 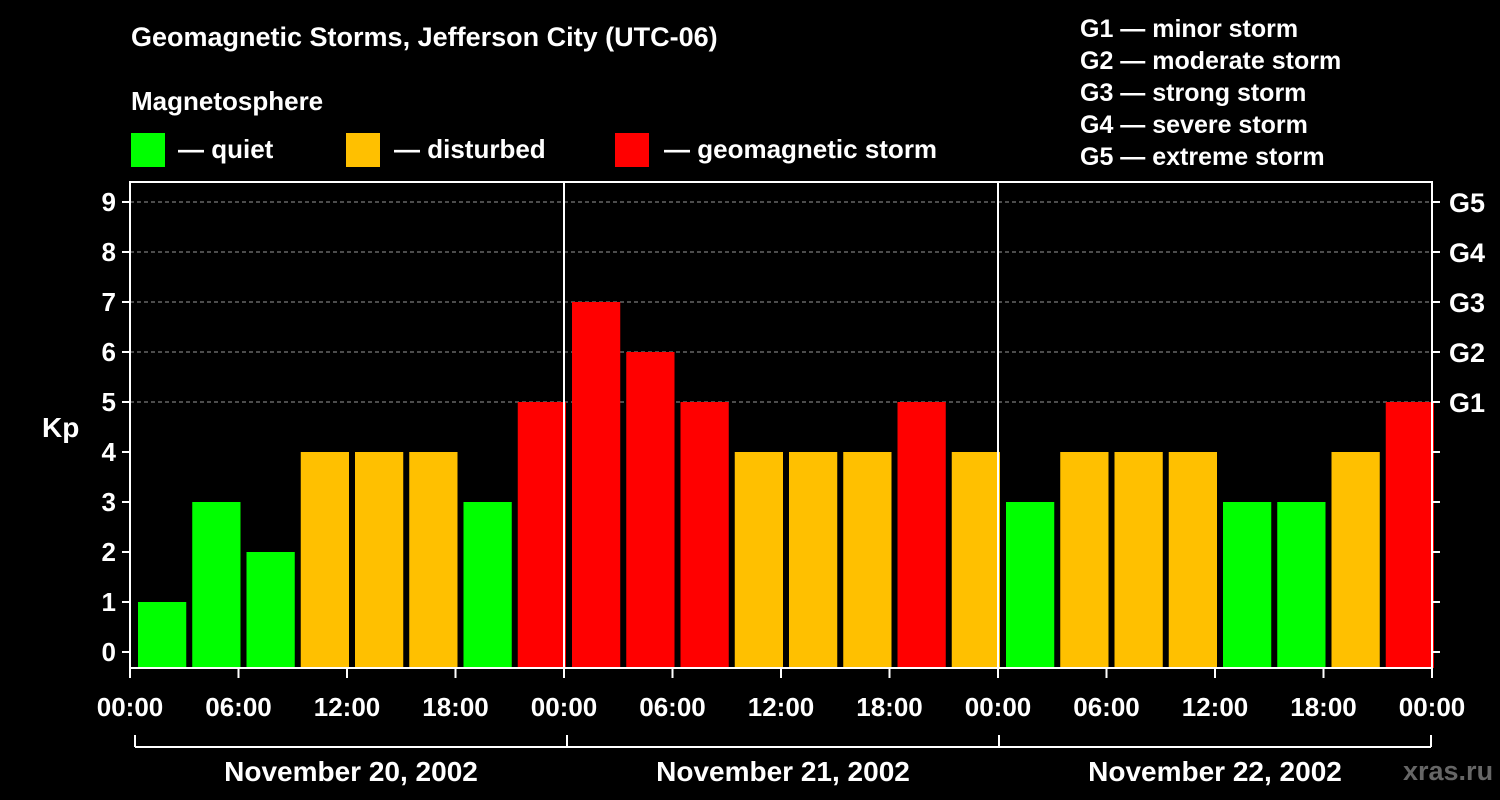 What do you see at coordinates (109, 502) in the screenshot?
I see `y-tick-label: 3` at bounding box center [109, 502].